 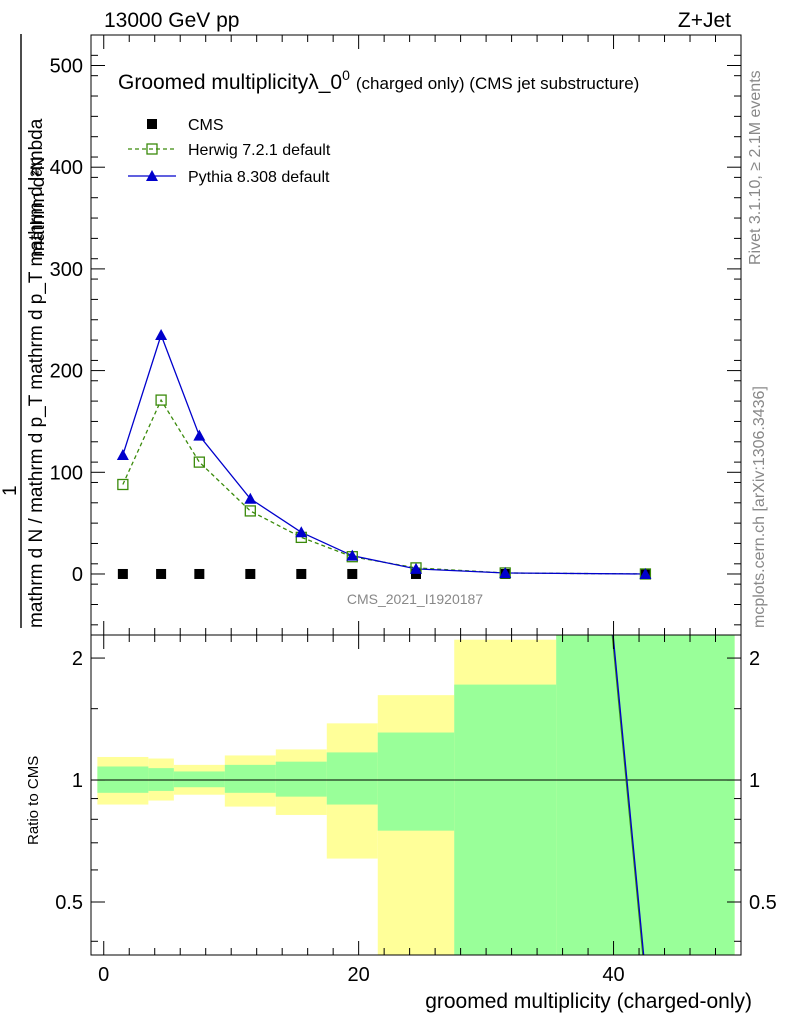 What do you see at coordinates (497, 83) in the screenshot?
I see `title-tail: (charged only) (CMS jet substructure)` at bounding box center [497, 83].